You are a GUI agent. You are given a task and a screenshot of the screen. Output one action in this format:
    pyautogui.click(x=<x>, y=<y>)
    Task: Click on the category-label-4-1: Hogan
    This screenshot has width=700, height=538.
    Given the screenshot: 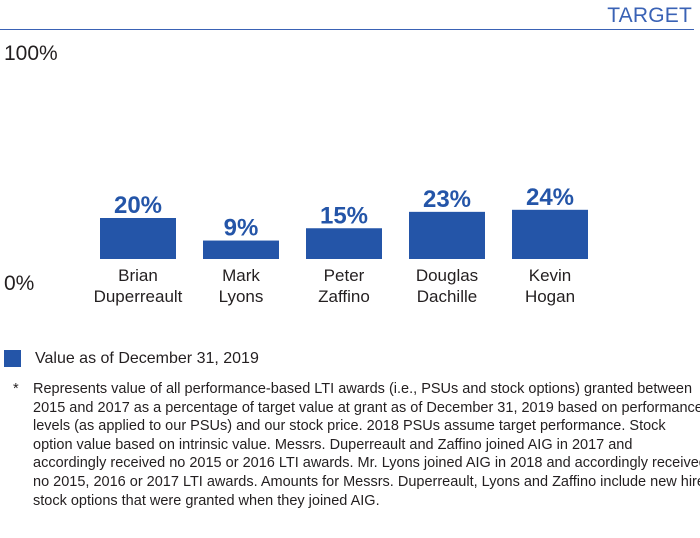 What is the action you would take?
    pyautogui.click(x=550, y=296)
    